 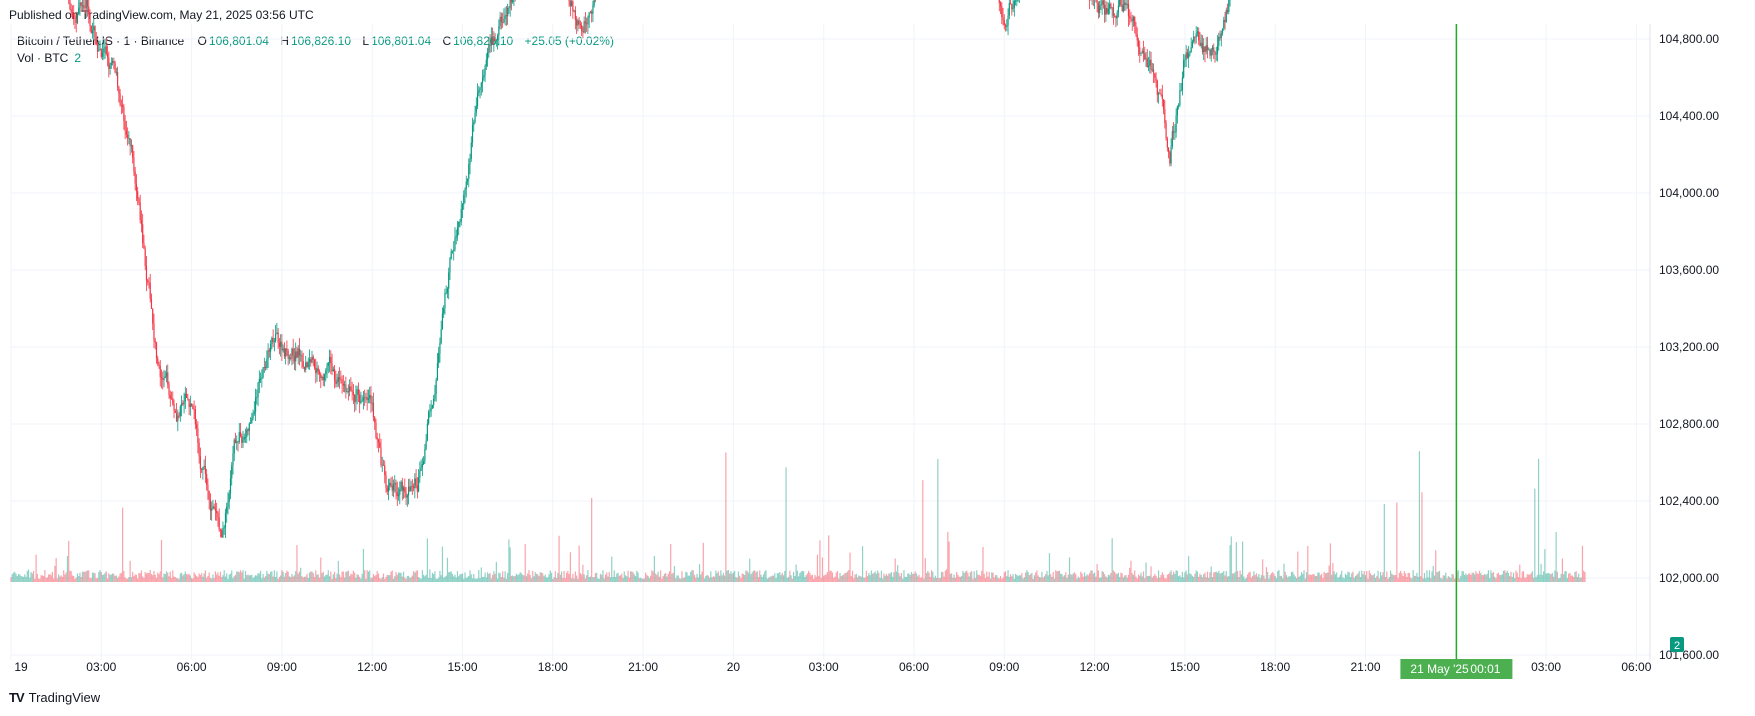 What do you see at coordinates (282, 667) in the screenshot?
I see `time-tick-label: 09:00` at bounding box center [282, 667].